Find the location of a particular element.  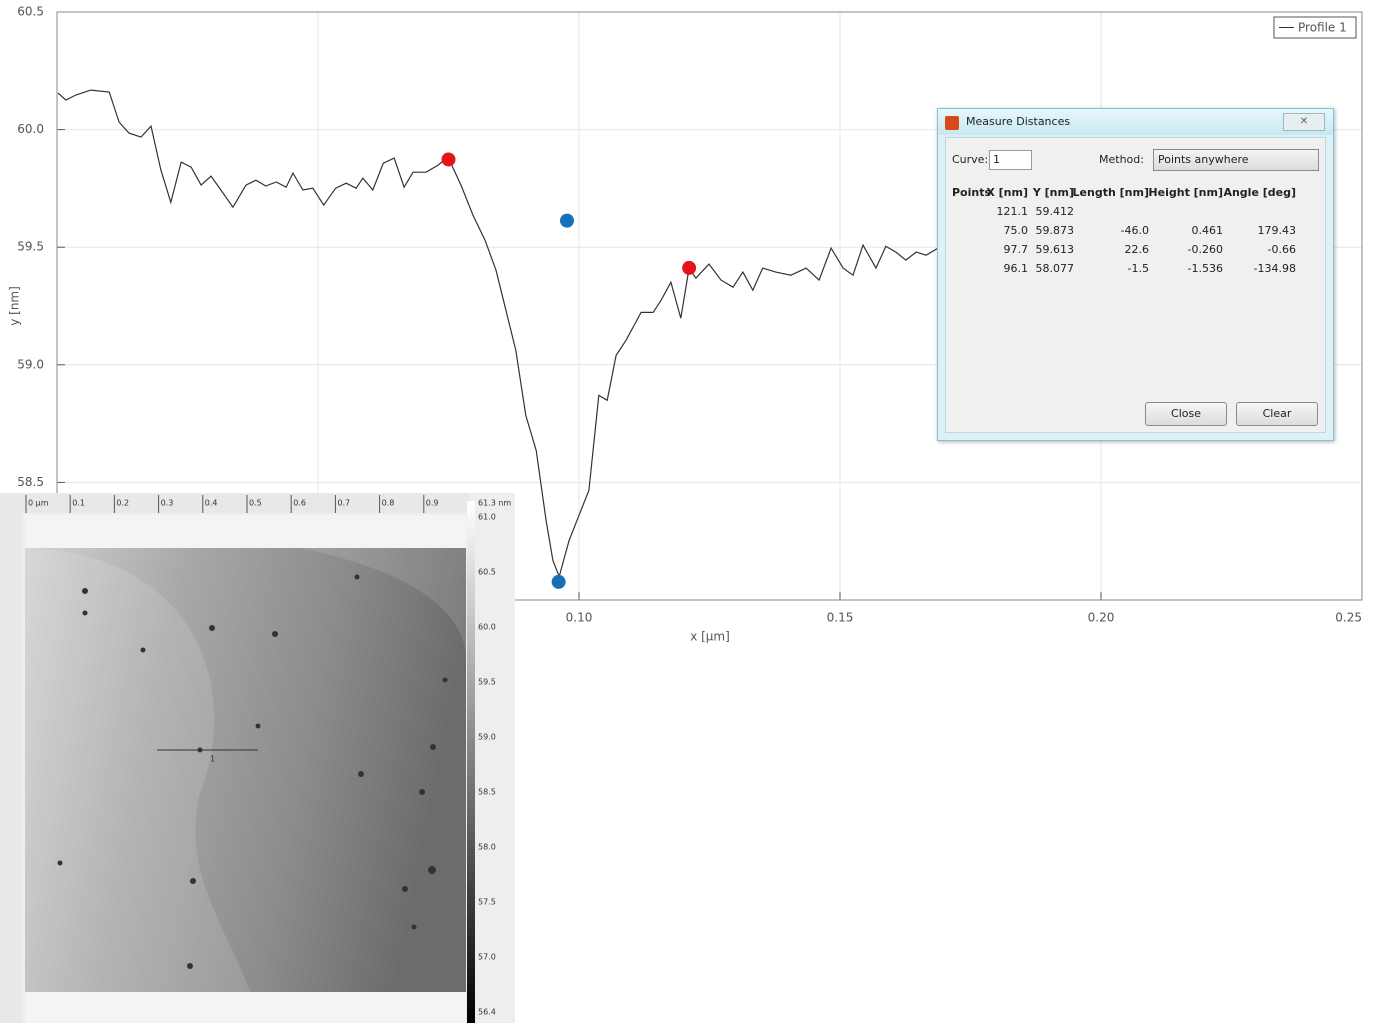

table-cell: 121.1 is located at coordinates (1012, 211).